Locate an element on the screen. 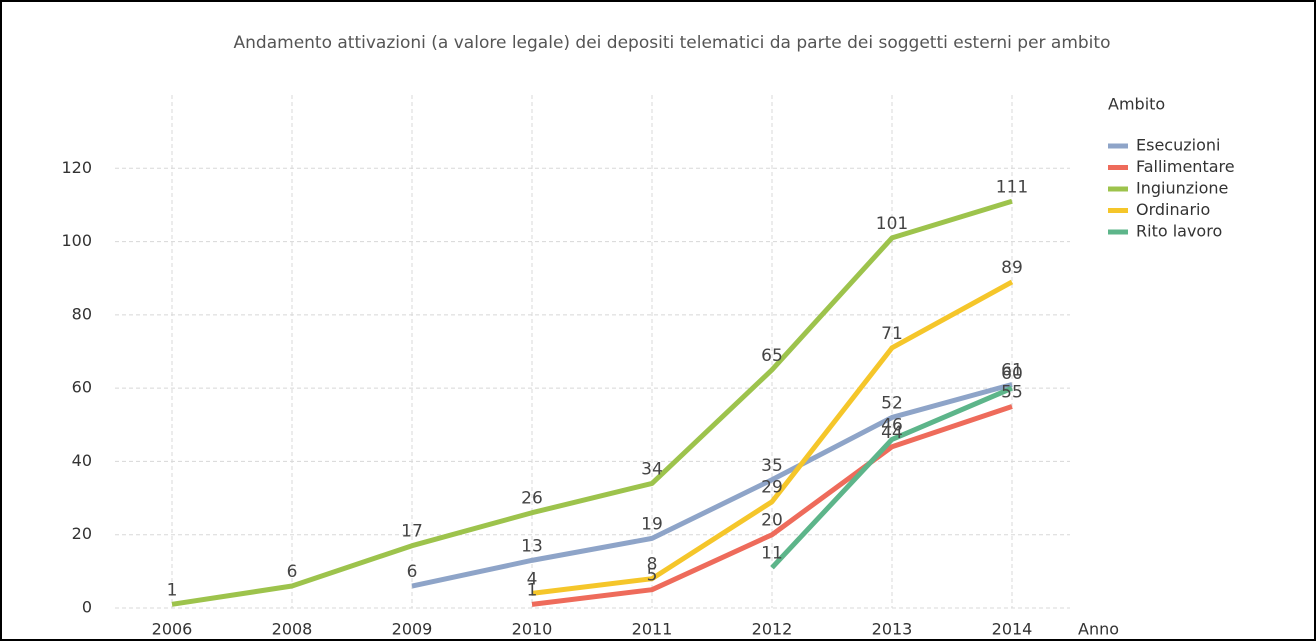  data-label: 111 is located at coordinates (1012, 187).